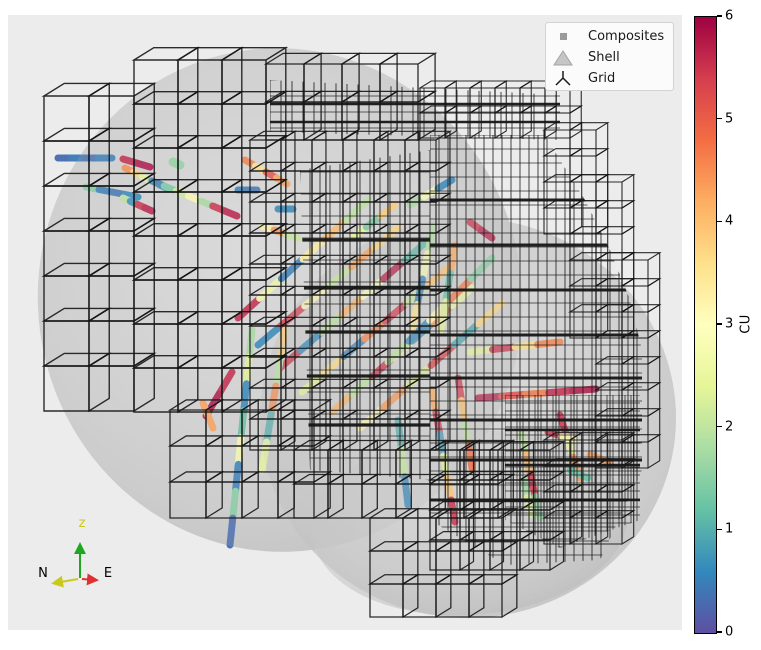 The width and height of the screenshot is (761, 650). Describe the element at coordinates (82, 523) in the screenshot. I see `z-axis-label: z` at that location.